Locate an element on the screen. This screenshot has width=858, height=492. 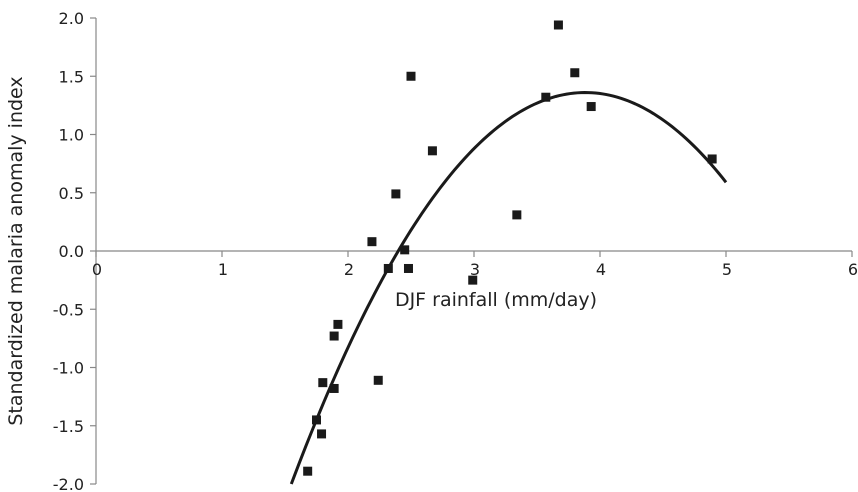
y-tick-label: 1.0 is located at coordinates (71, 135).